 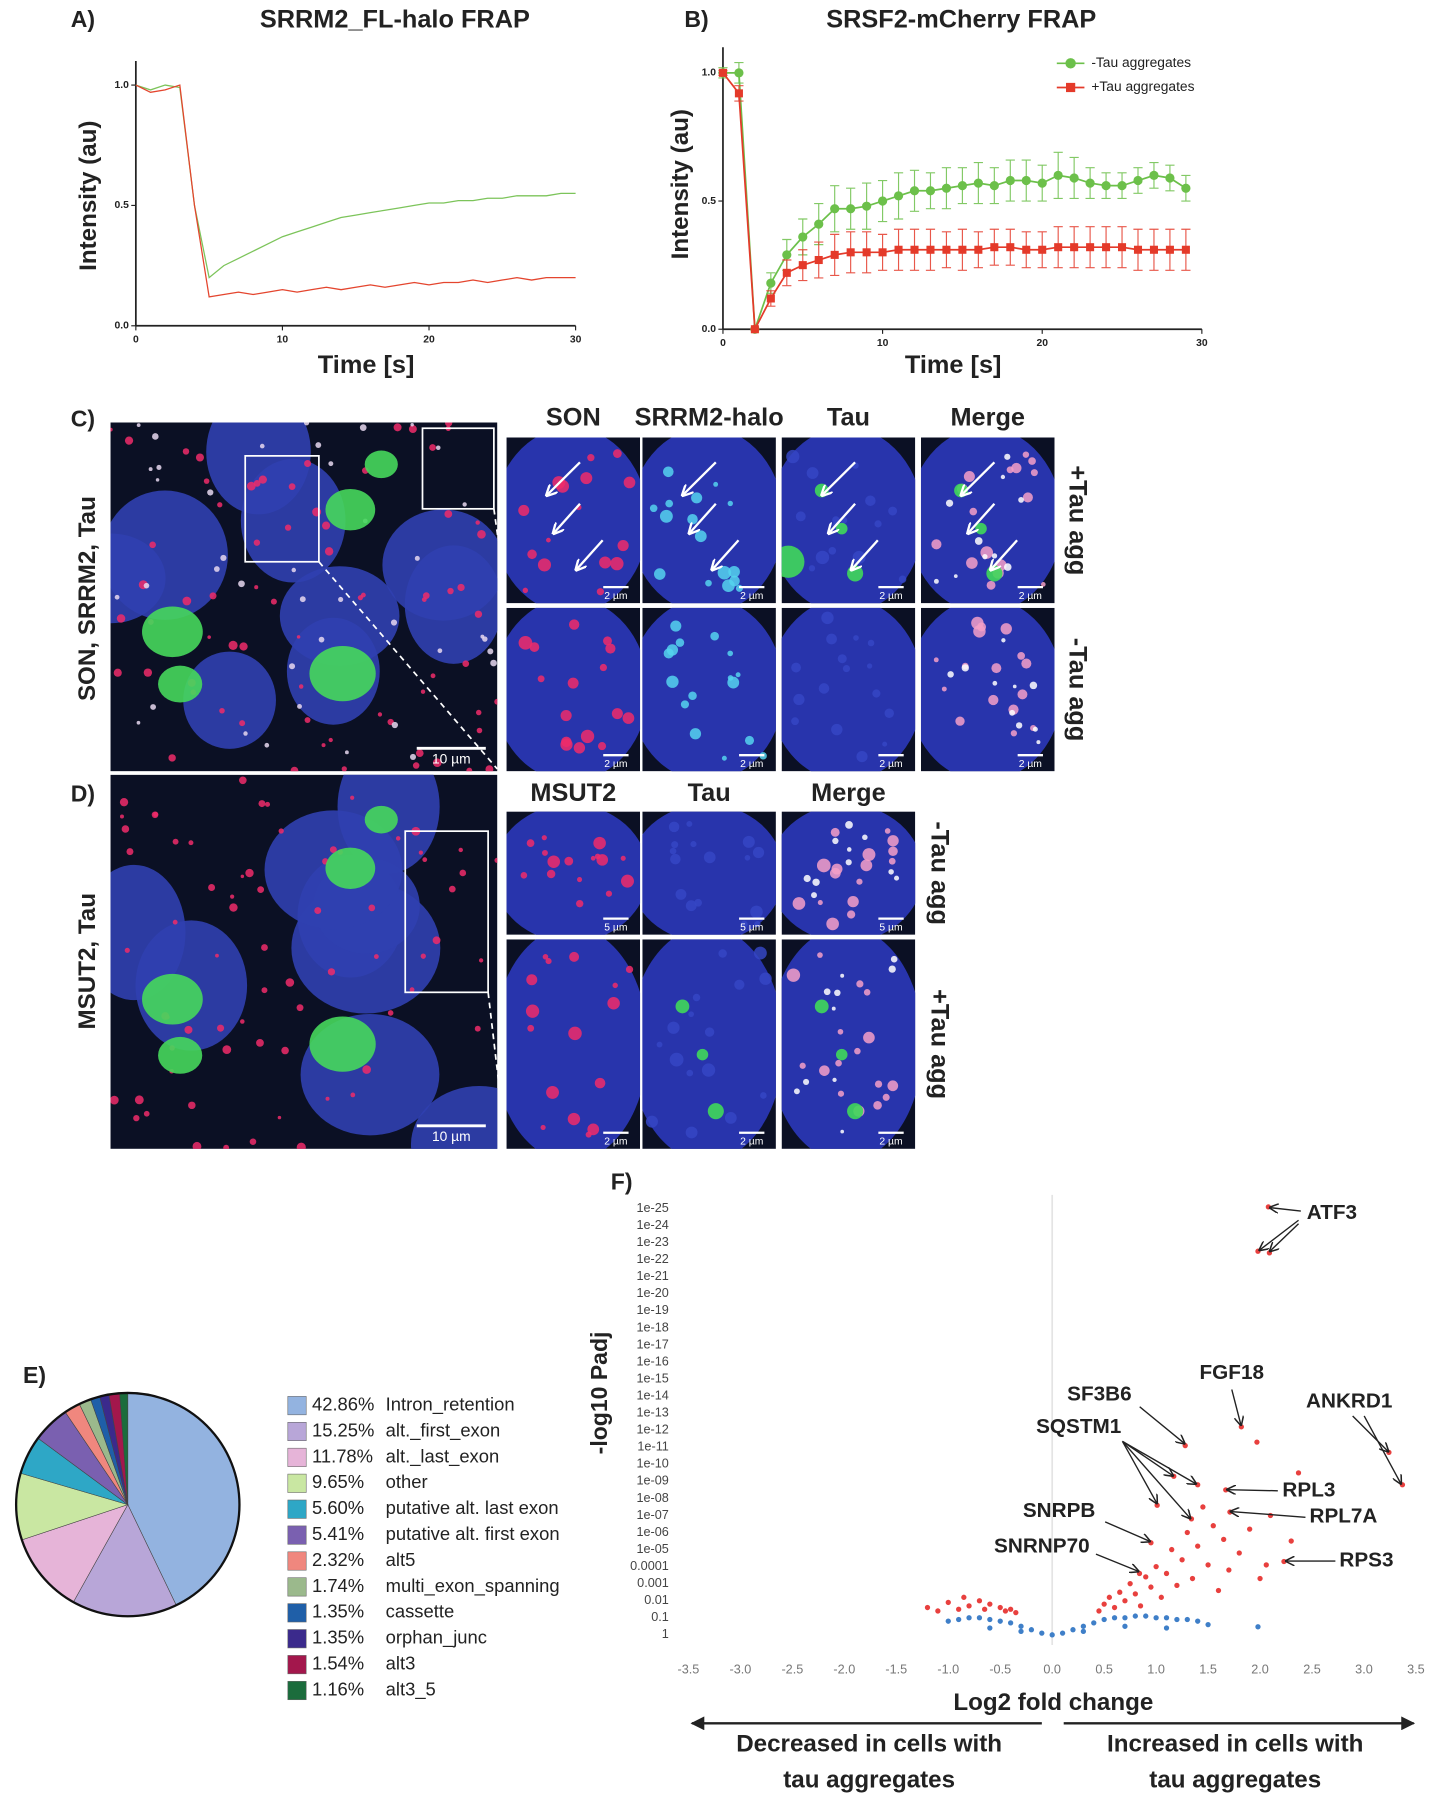 I want to click on annotation: SNRNP70, so click(x=1042, y=1546).